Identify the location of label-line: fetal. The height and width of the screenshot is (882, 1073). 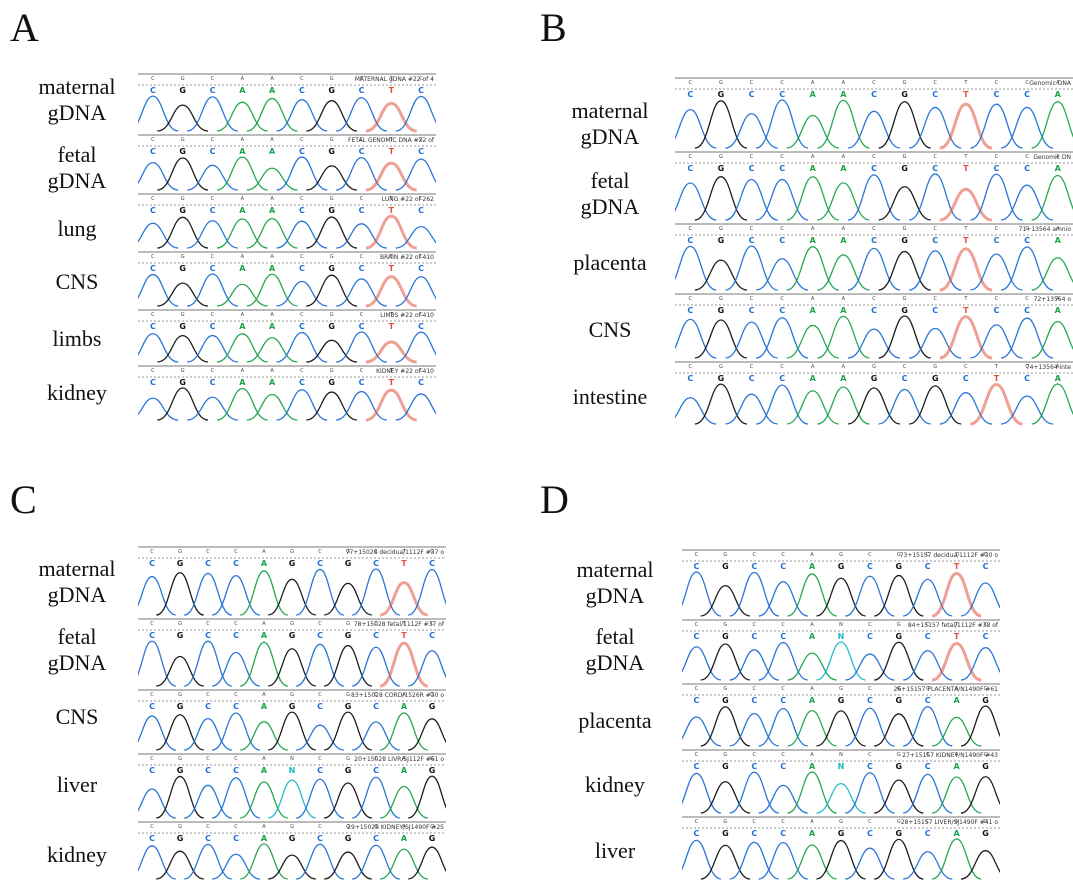
(610, 180).